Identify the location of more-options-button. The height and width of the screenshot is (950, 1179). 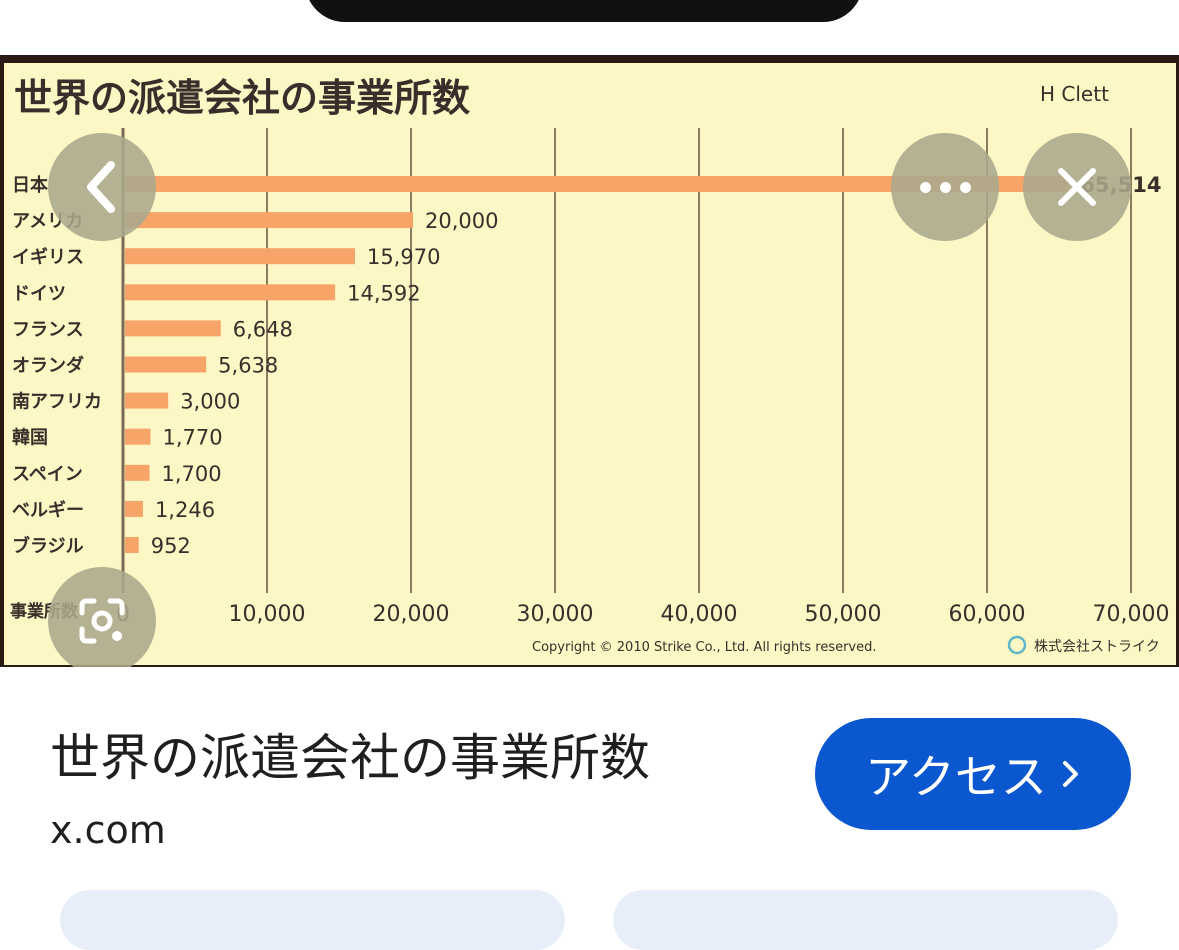
(945, 187).